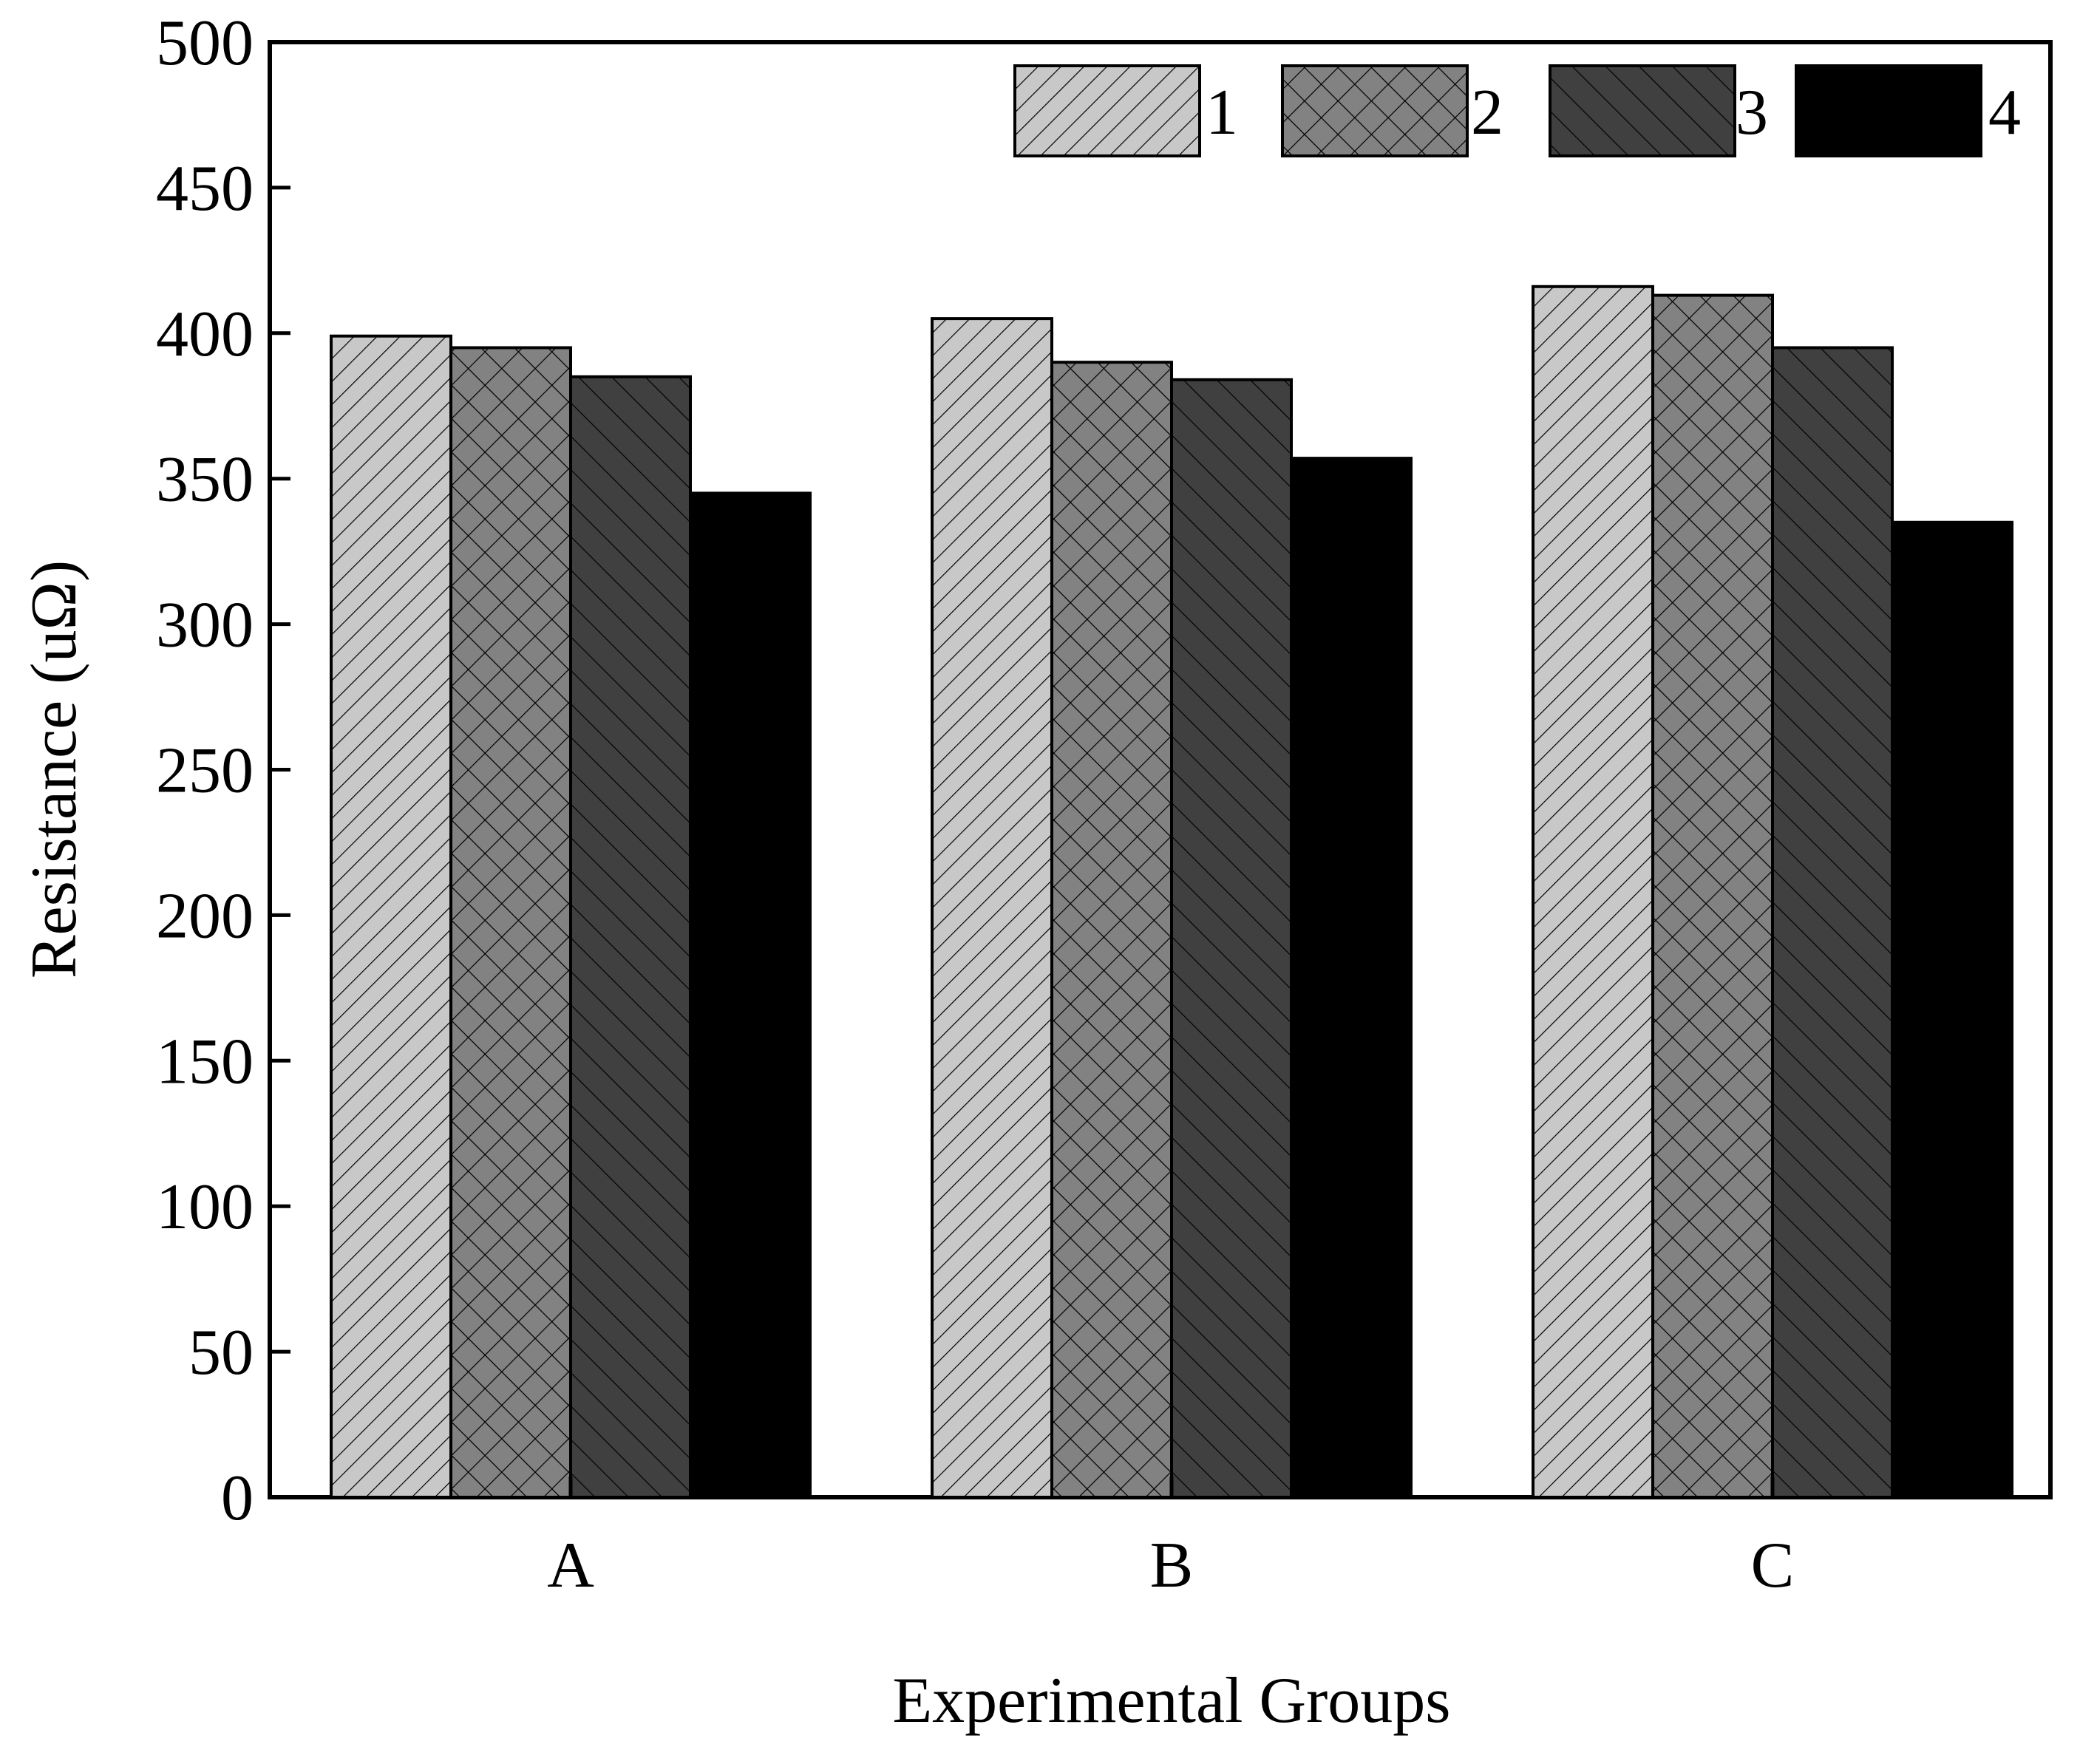  I want to click on y-tick-label: 50, so click(221, 1353).